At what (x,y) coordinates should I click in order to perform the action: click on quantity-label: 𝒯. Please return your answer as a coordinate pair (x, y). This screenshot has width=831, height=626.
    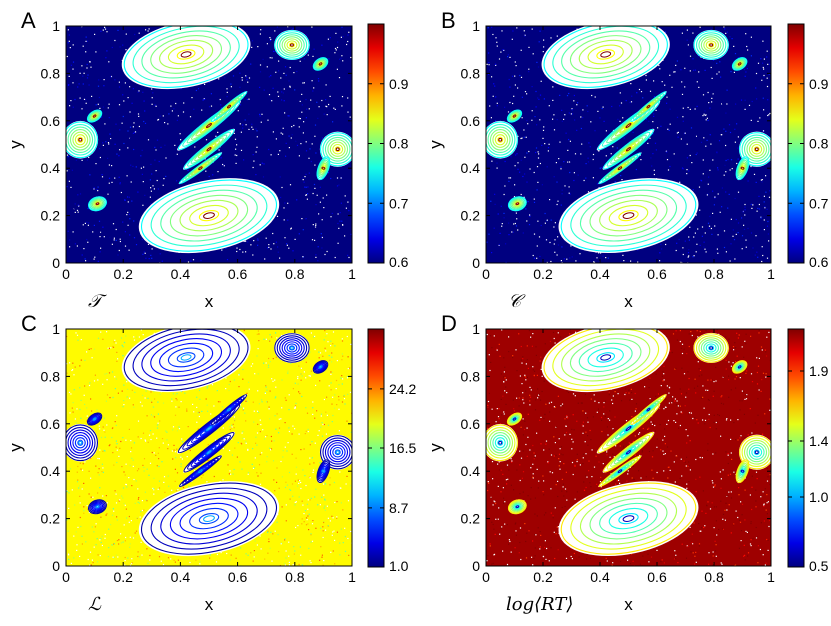
    Looking at the image, I should click on (97, 301).